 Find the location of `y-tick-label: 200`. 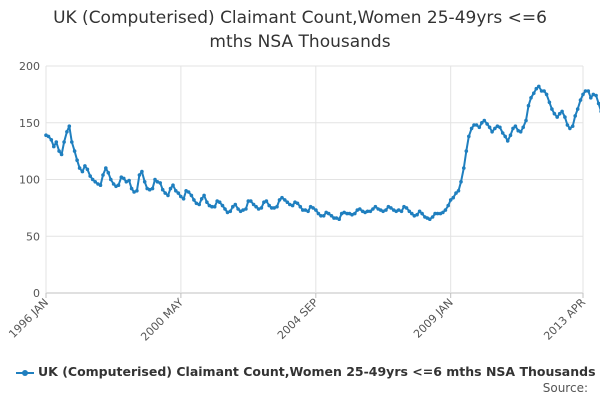

y-tick-label: 200 is located at coordinates (29, 66).